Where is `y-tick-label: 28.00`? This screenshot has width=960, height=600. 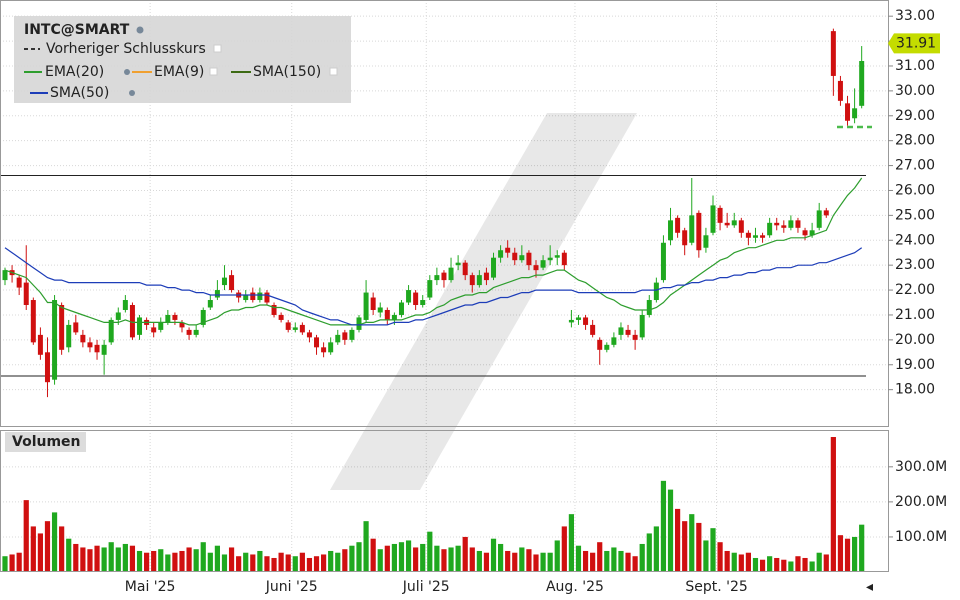 y-tick-label: 28.00 is located at coordinates (915, 141).